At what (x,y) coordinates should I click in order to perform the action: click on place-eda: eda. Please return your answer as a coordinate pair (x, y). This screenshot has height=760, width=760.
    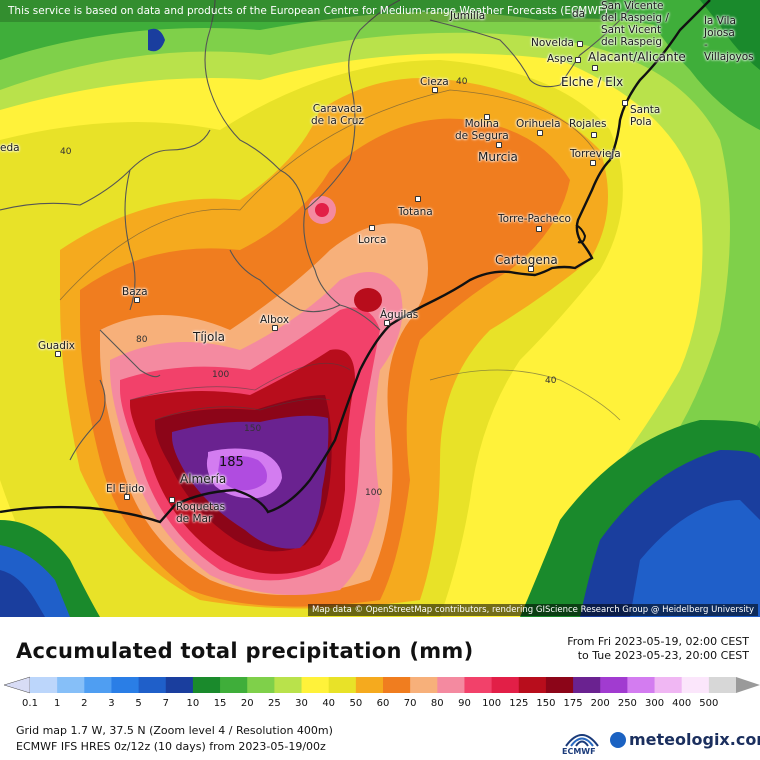
    Looking at the image, I should click on (10, 148).